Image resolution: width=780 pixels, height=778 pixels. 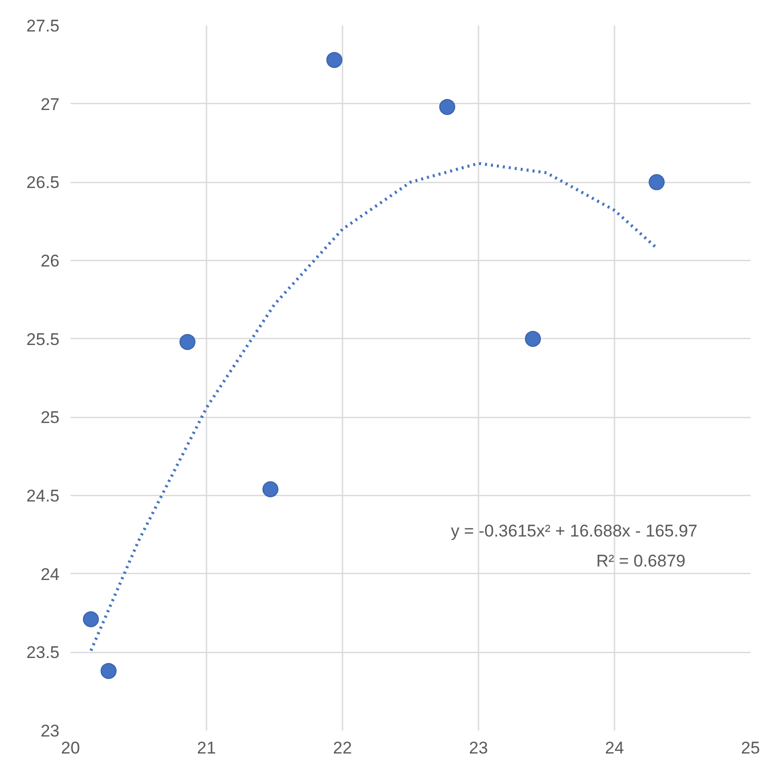 I want to click on x-tick-label: 23, so click(x=478, y=748).